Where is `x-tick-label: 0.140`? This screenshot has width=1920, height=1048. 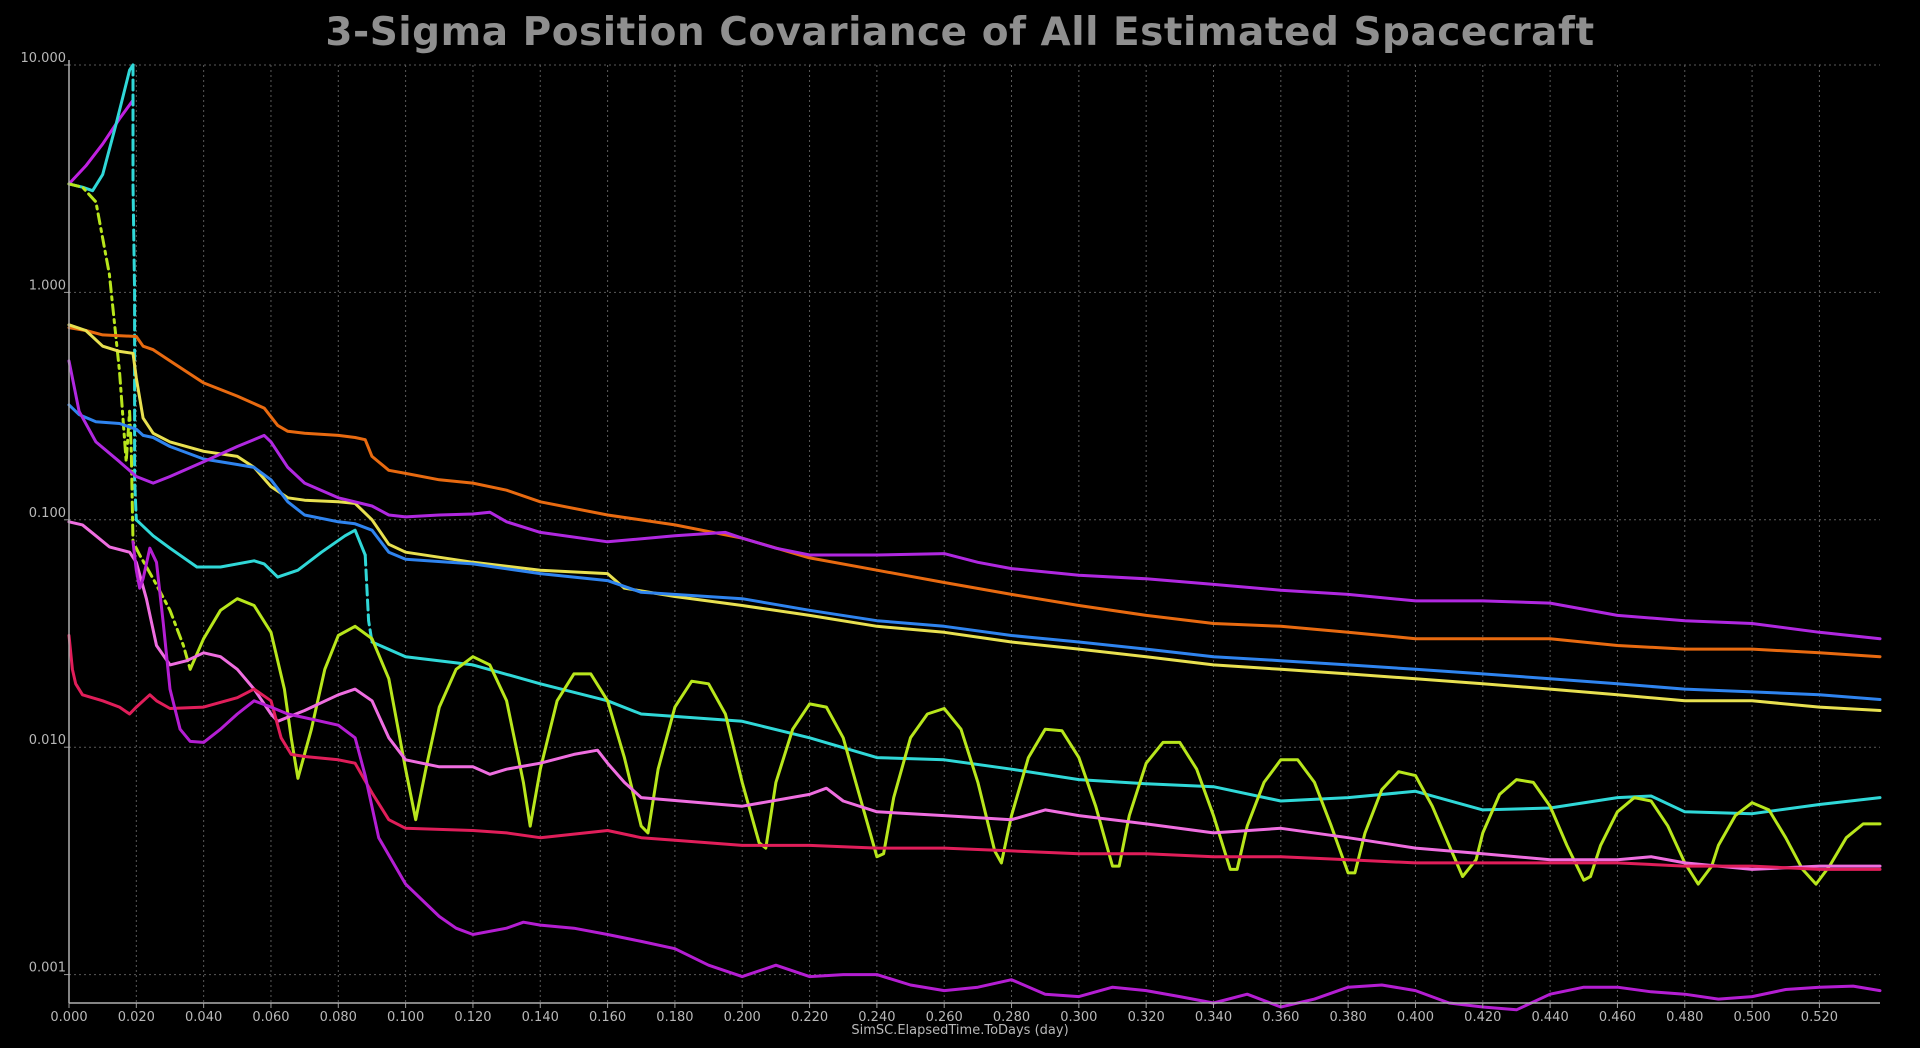
x-tick-label: 0.140 is located at coordinates (540, 1017).